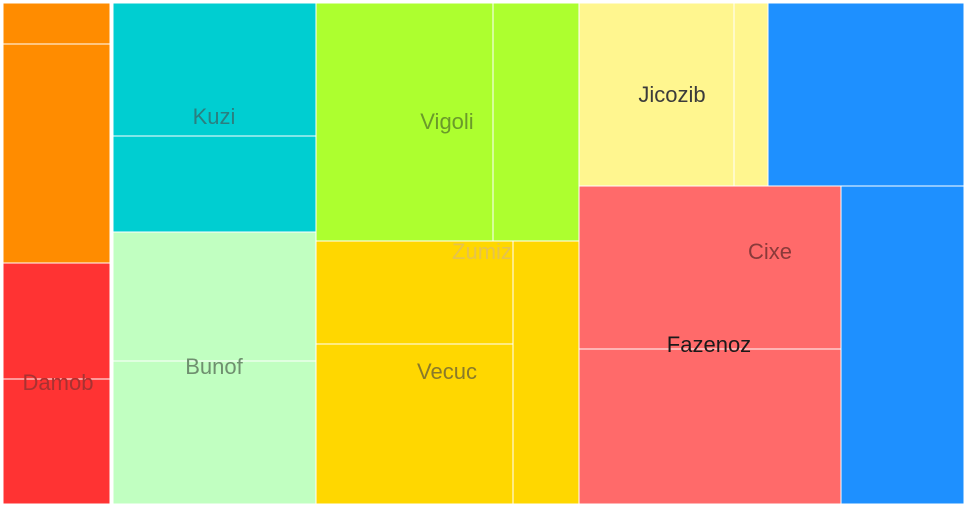  What do you see at coordinates (446, 121) in the screenshot?
I see `label-vigoli: Vigoli` at bounding box center [446, 121].